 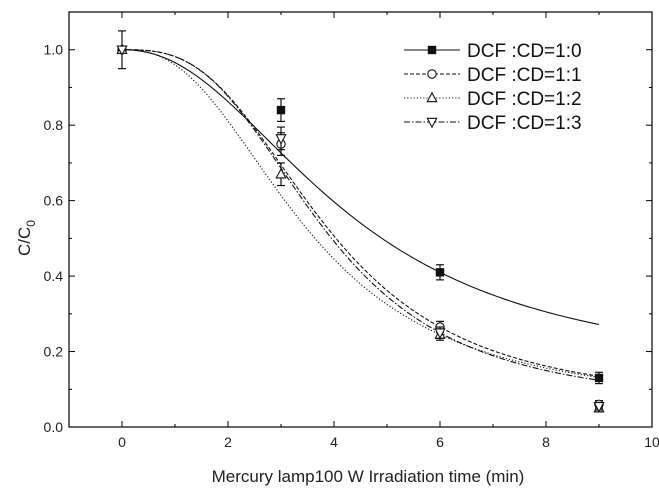 What do you see at coordinates (54, 427) in the screenshot?
I see `y-tick-label: 0.0` at bounding box center [54, 427].